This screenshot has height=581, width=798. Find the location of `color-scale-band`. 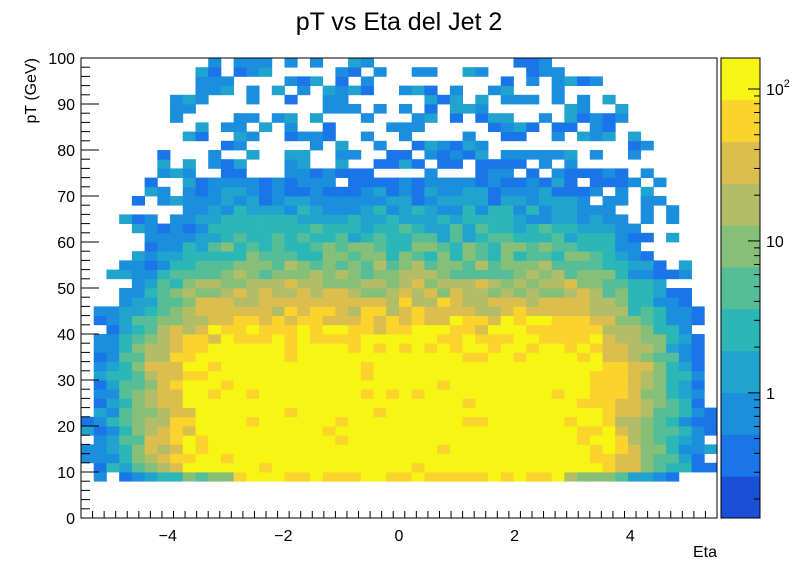

color-scale-band is located at coordinates (740, 455).